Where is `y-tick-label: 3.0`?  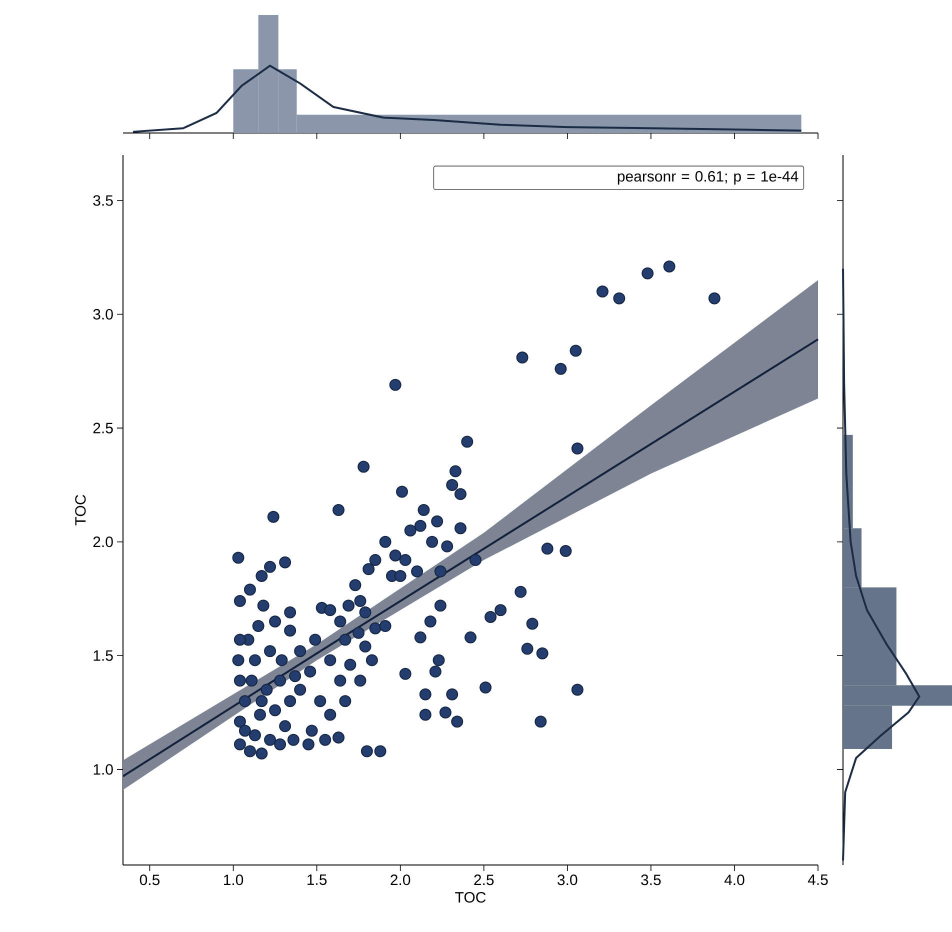 y-tick-label: 3.0 is located at coordinates (103, 314).